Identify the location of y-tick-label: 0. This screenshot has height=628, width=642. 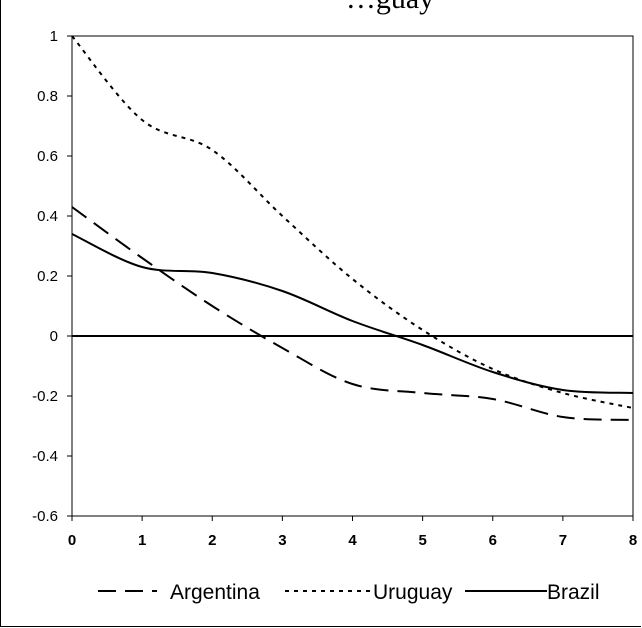
(54, 336).